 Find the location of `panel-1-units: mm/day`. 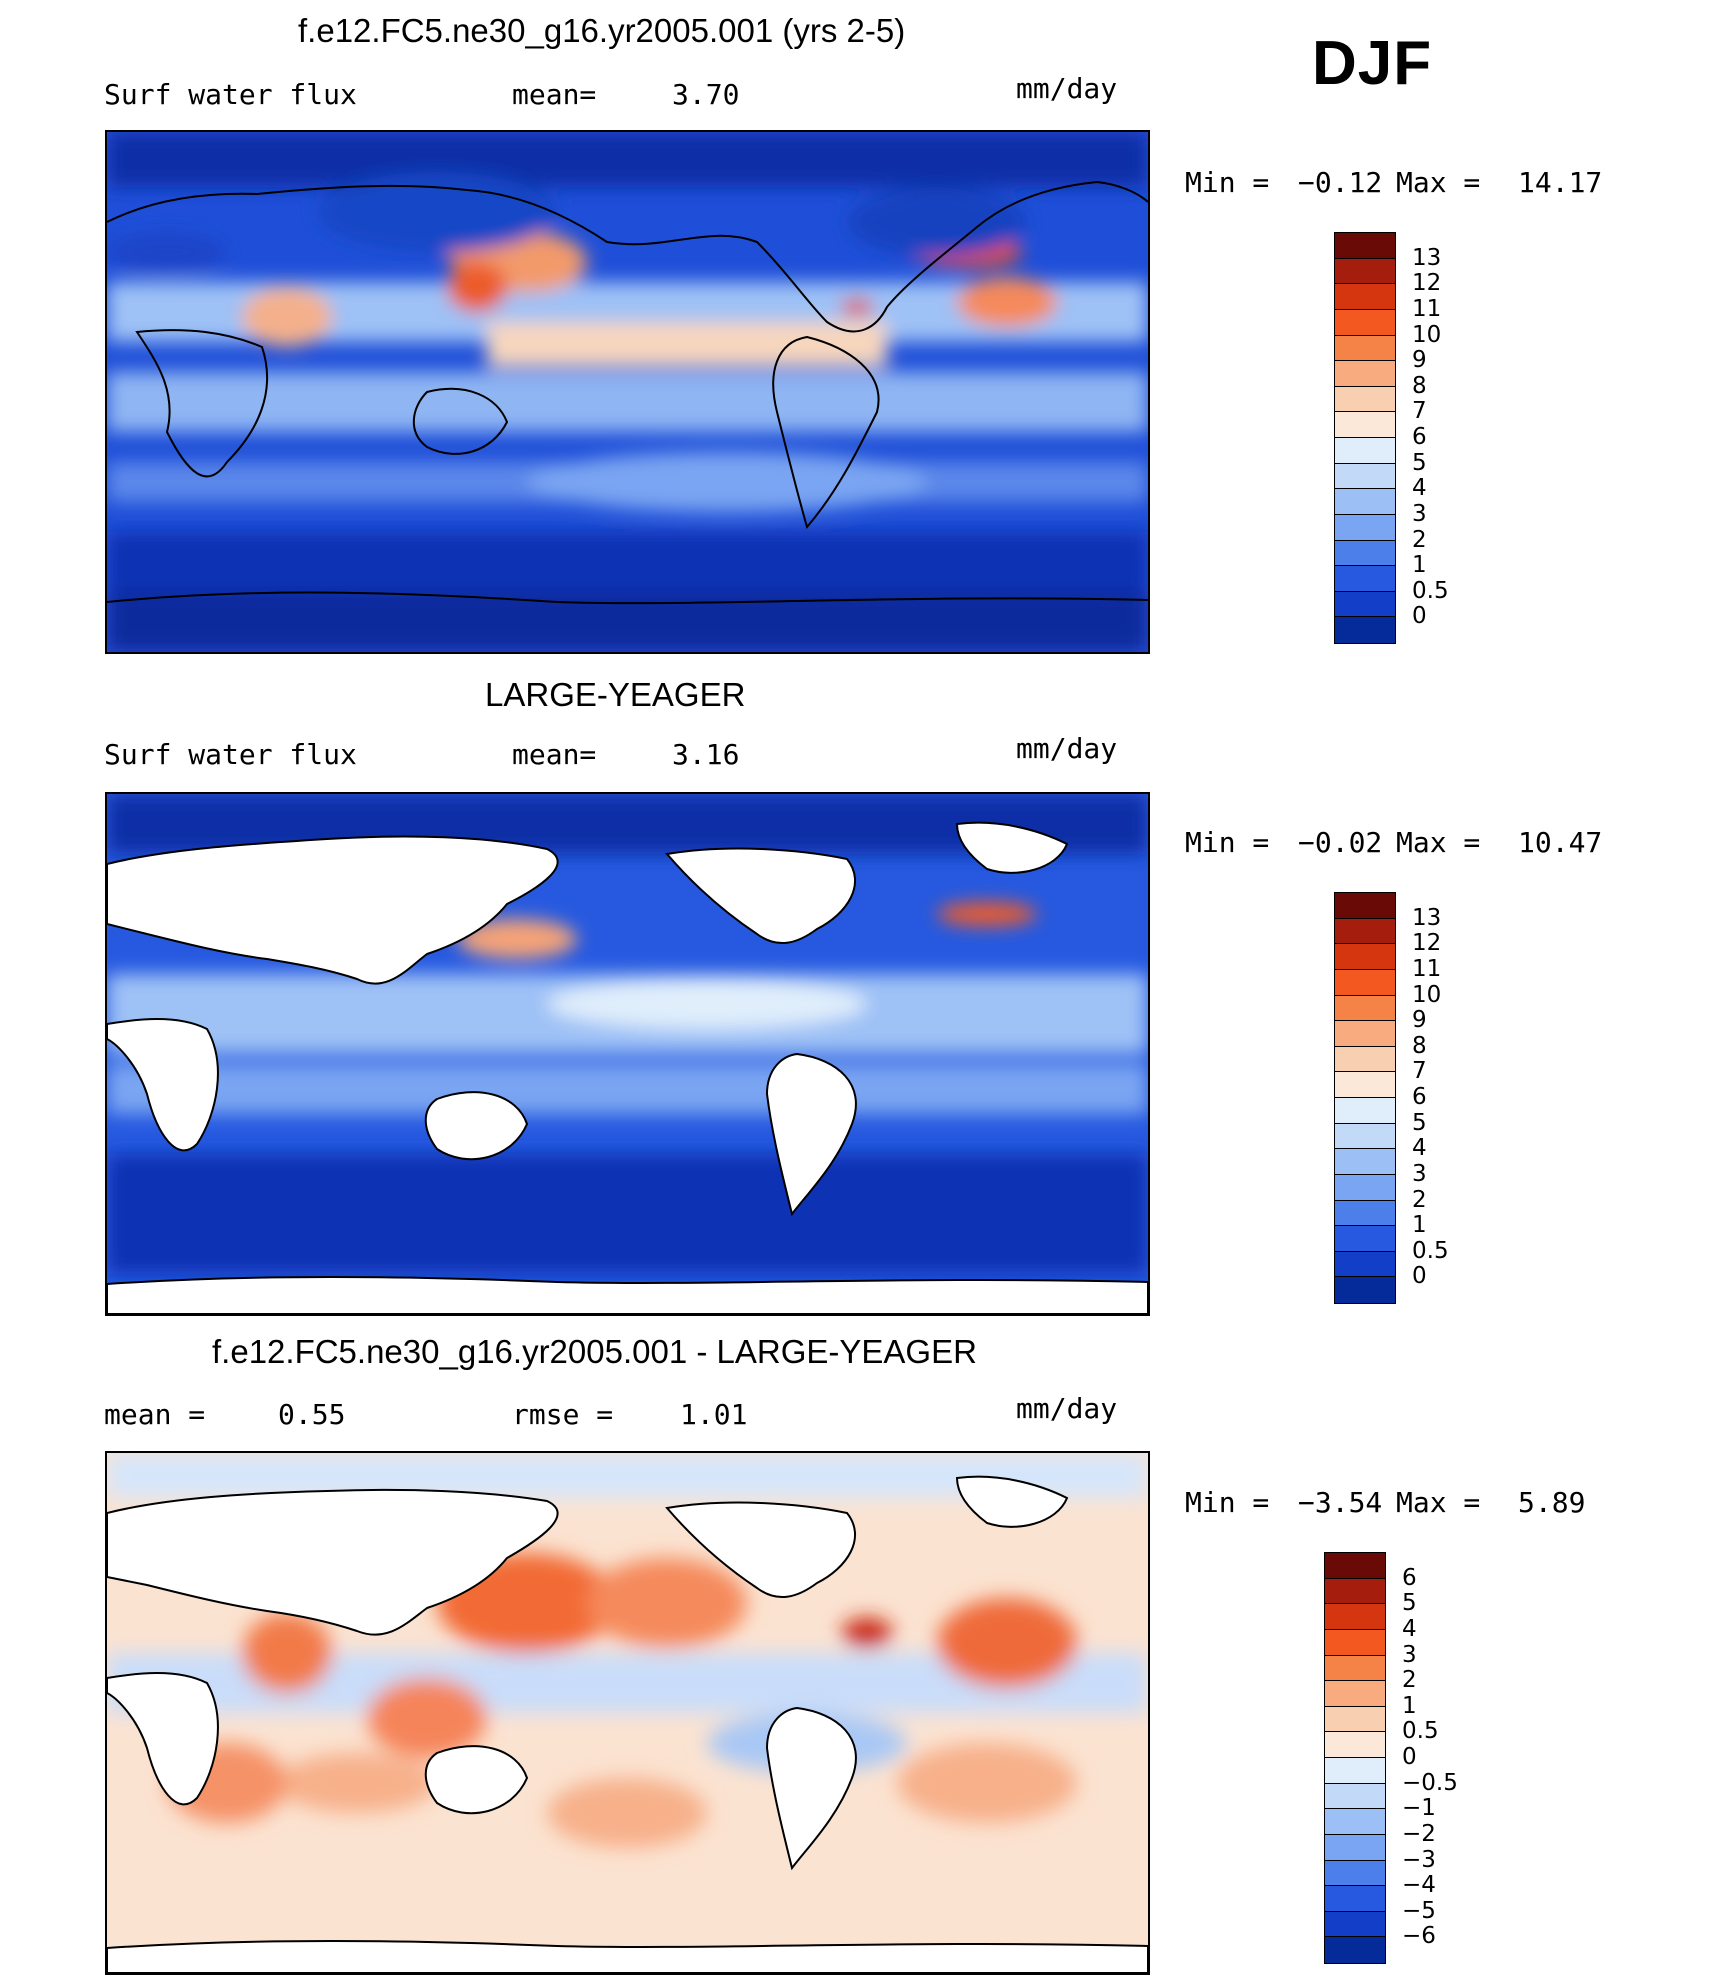

panel-1-units: mm/day is located at coordinates (1067, 88).